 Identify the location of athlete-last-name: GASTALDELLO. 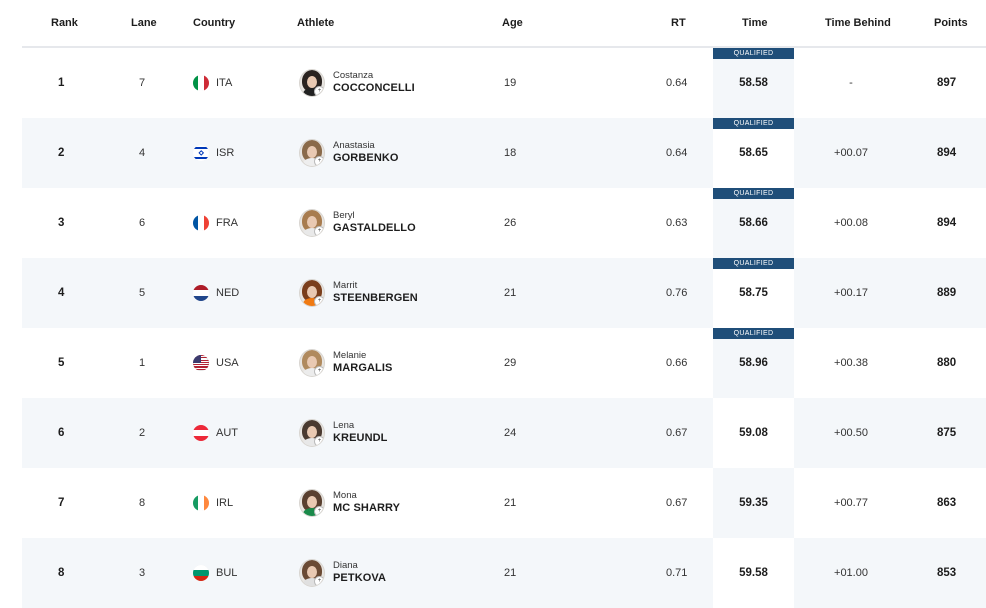
(374, 228).